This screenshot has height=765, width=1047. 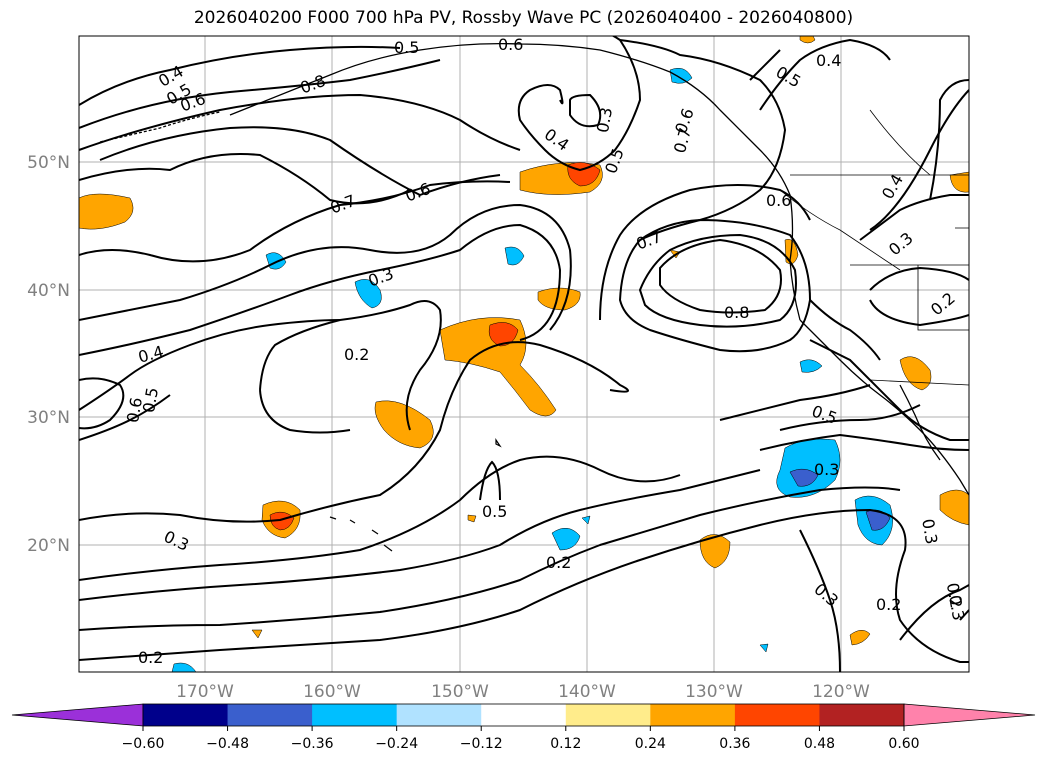 I want to click on colorbar-tick-label: −0.60, so click(x=143, y=744).